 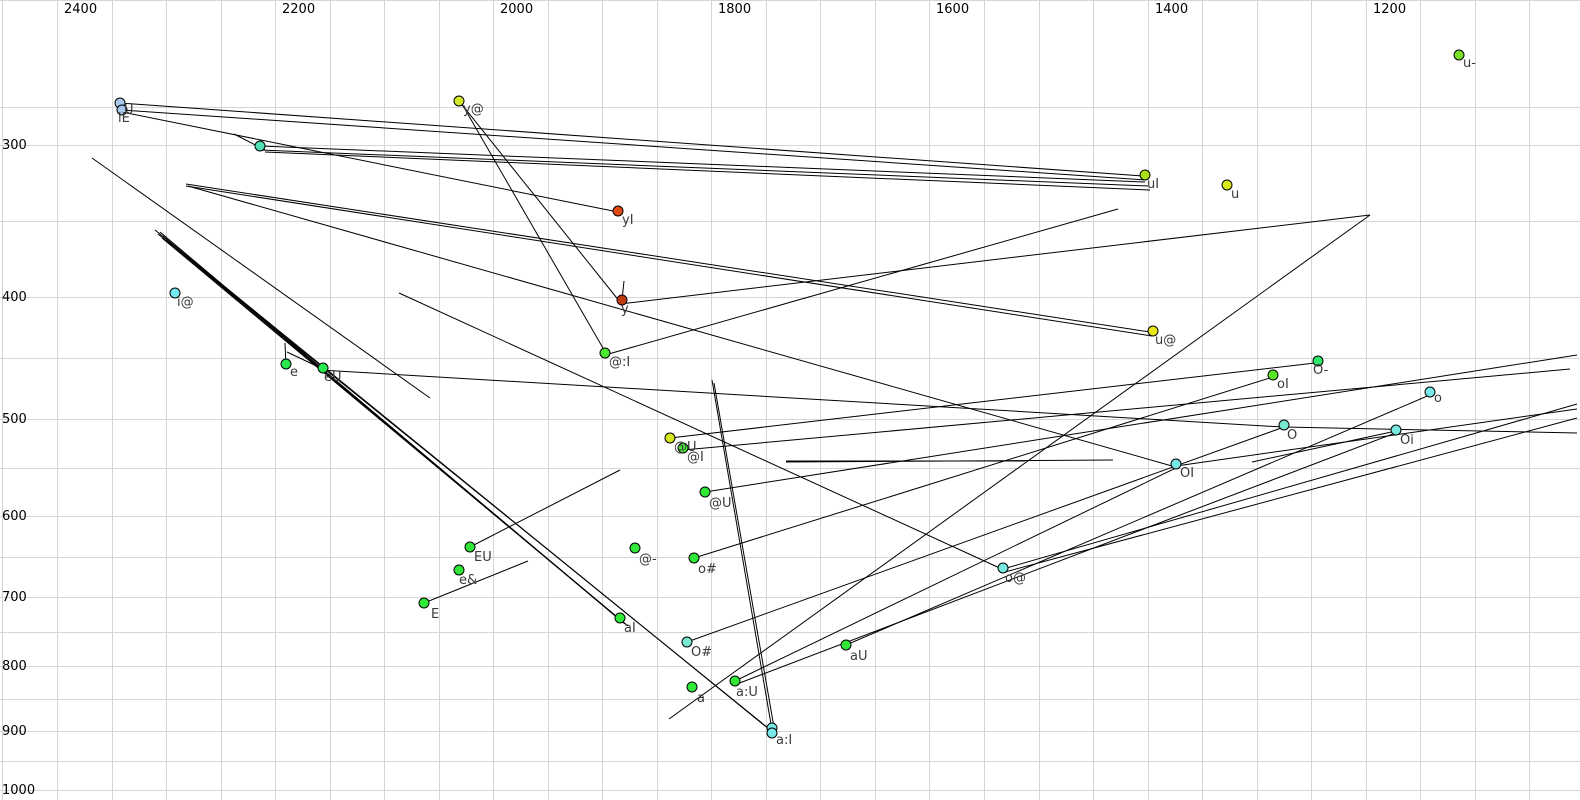 I want to click on data-point-label: i@, so click(x=185, y=302).